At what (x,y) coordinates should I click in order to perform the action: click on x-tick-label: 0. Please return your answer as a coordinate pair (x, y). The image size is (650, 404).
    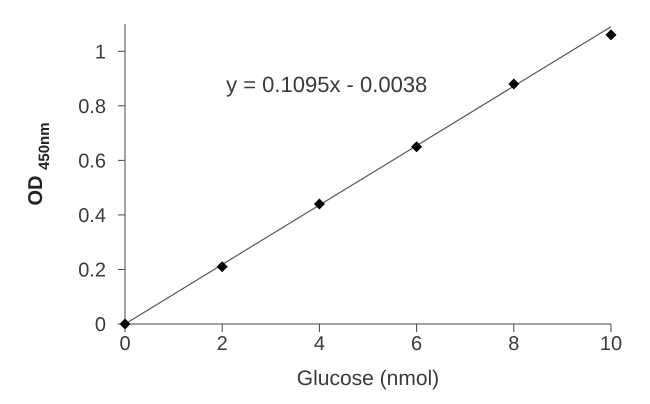
    Looking at the image, I should click on (125, 344).